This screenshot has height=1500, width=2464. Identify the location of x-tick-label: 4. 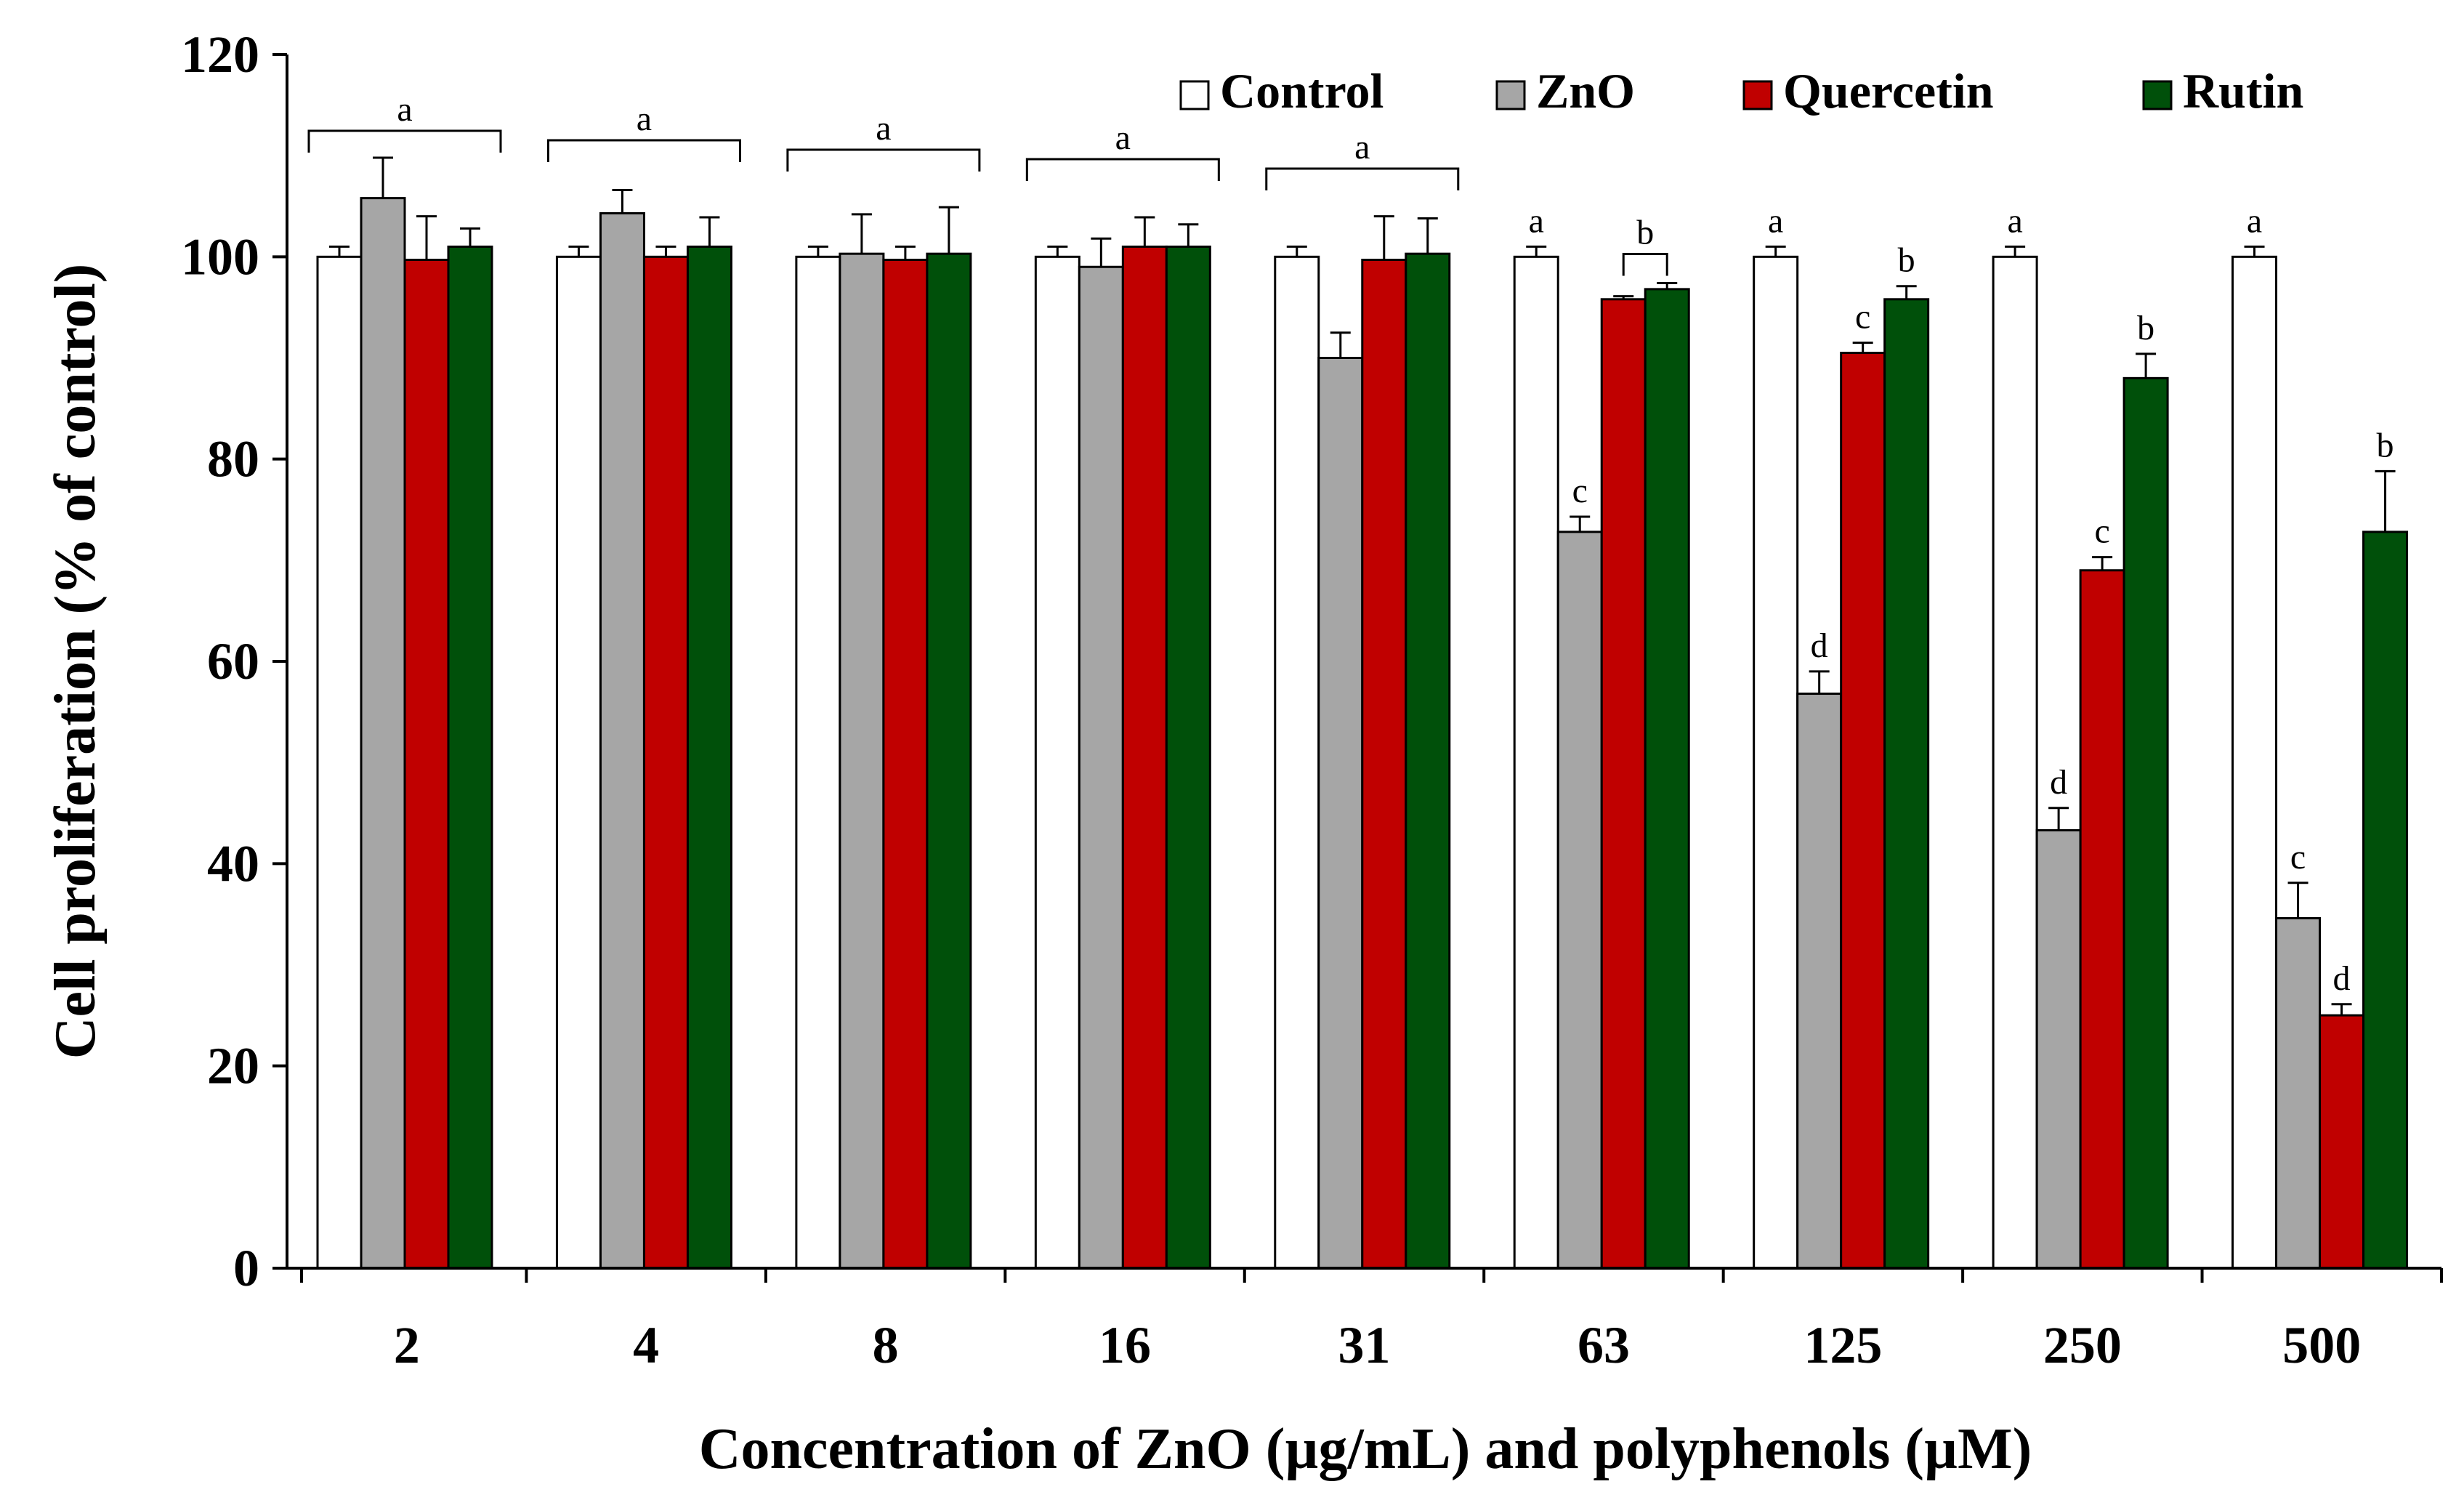
(646, 1345).